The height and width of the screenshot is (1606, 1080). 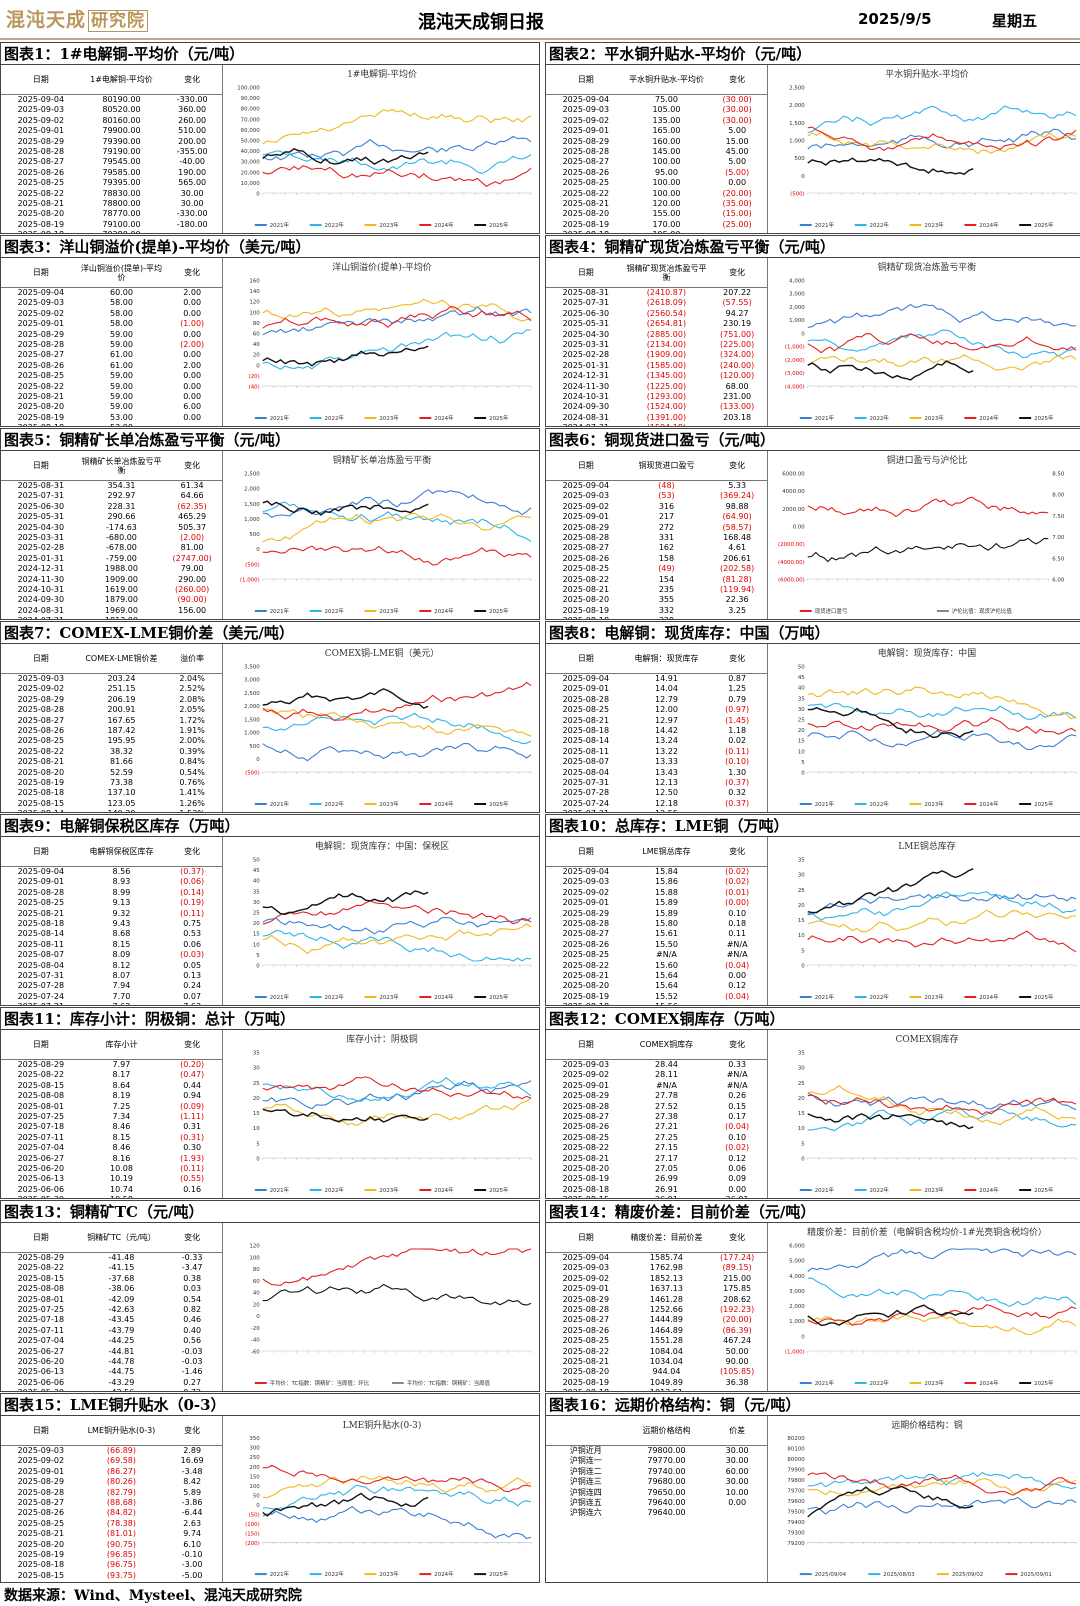 What do you see at coordinates (801, 1069) in the screenshot?
I see `y-tick-label: 30` at bounding box center [801, 1069].